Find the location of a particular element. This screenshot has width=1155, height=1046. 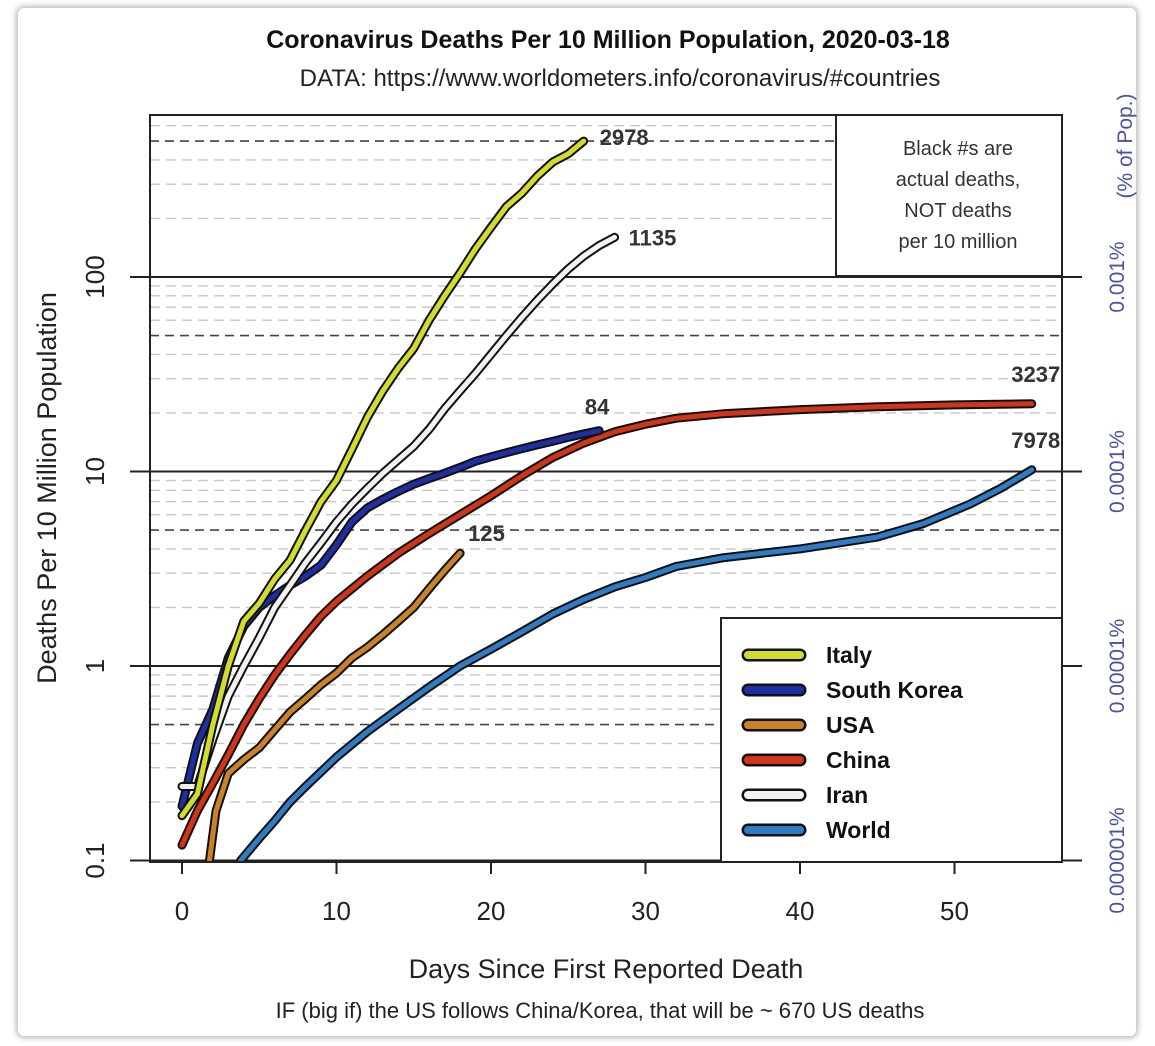

note-box-border is located at coordinates (949, 195).